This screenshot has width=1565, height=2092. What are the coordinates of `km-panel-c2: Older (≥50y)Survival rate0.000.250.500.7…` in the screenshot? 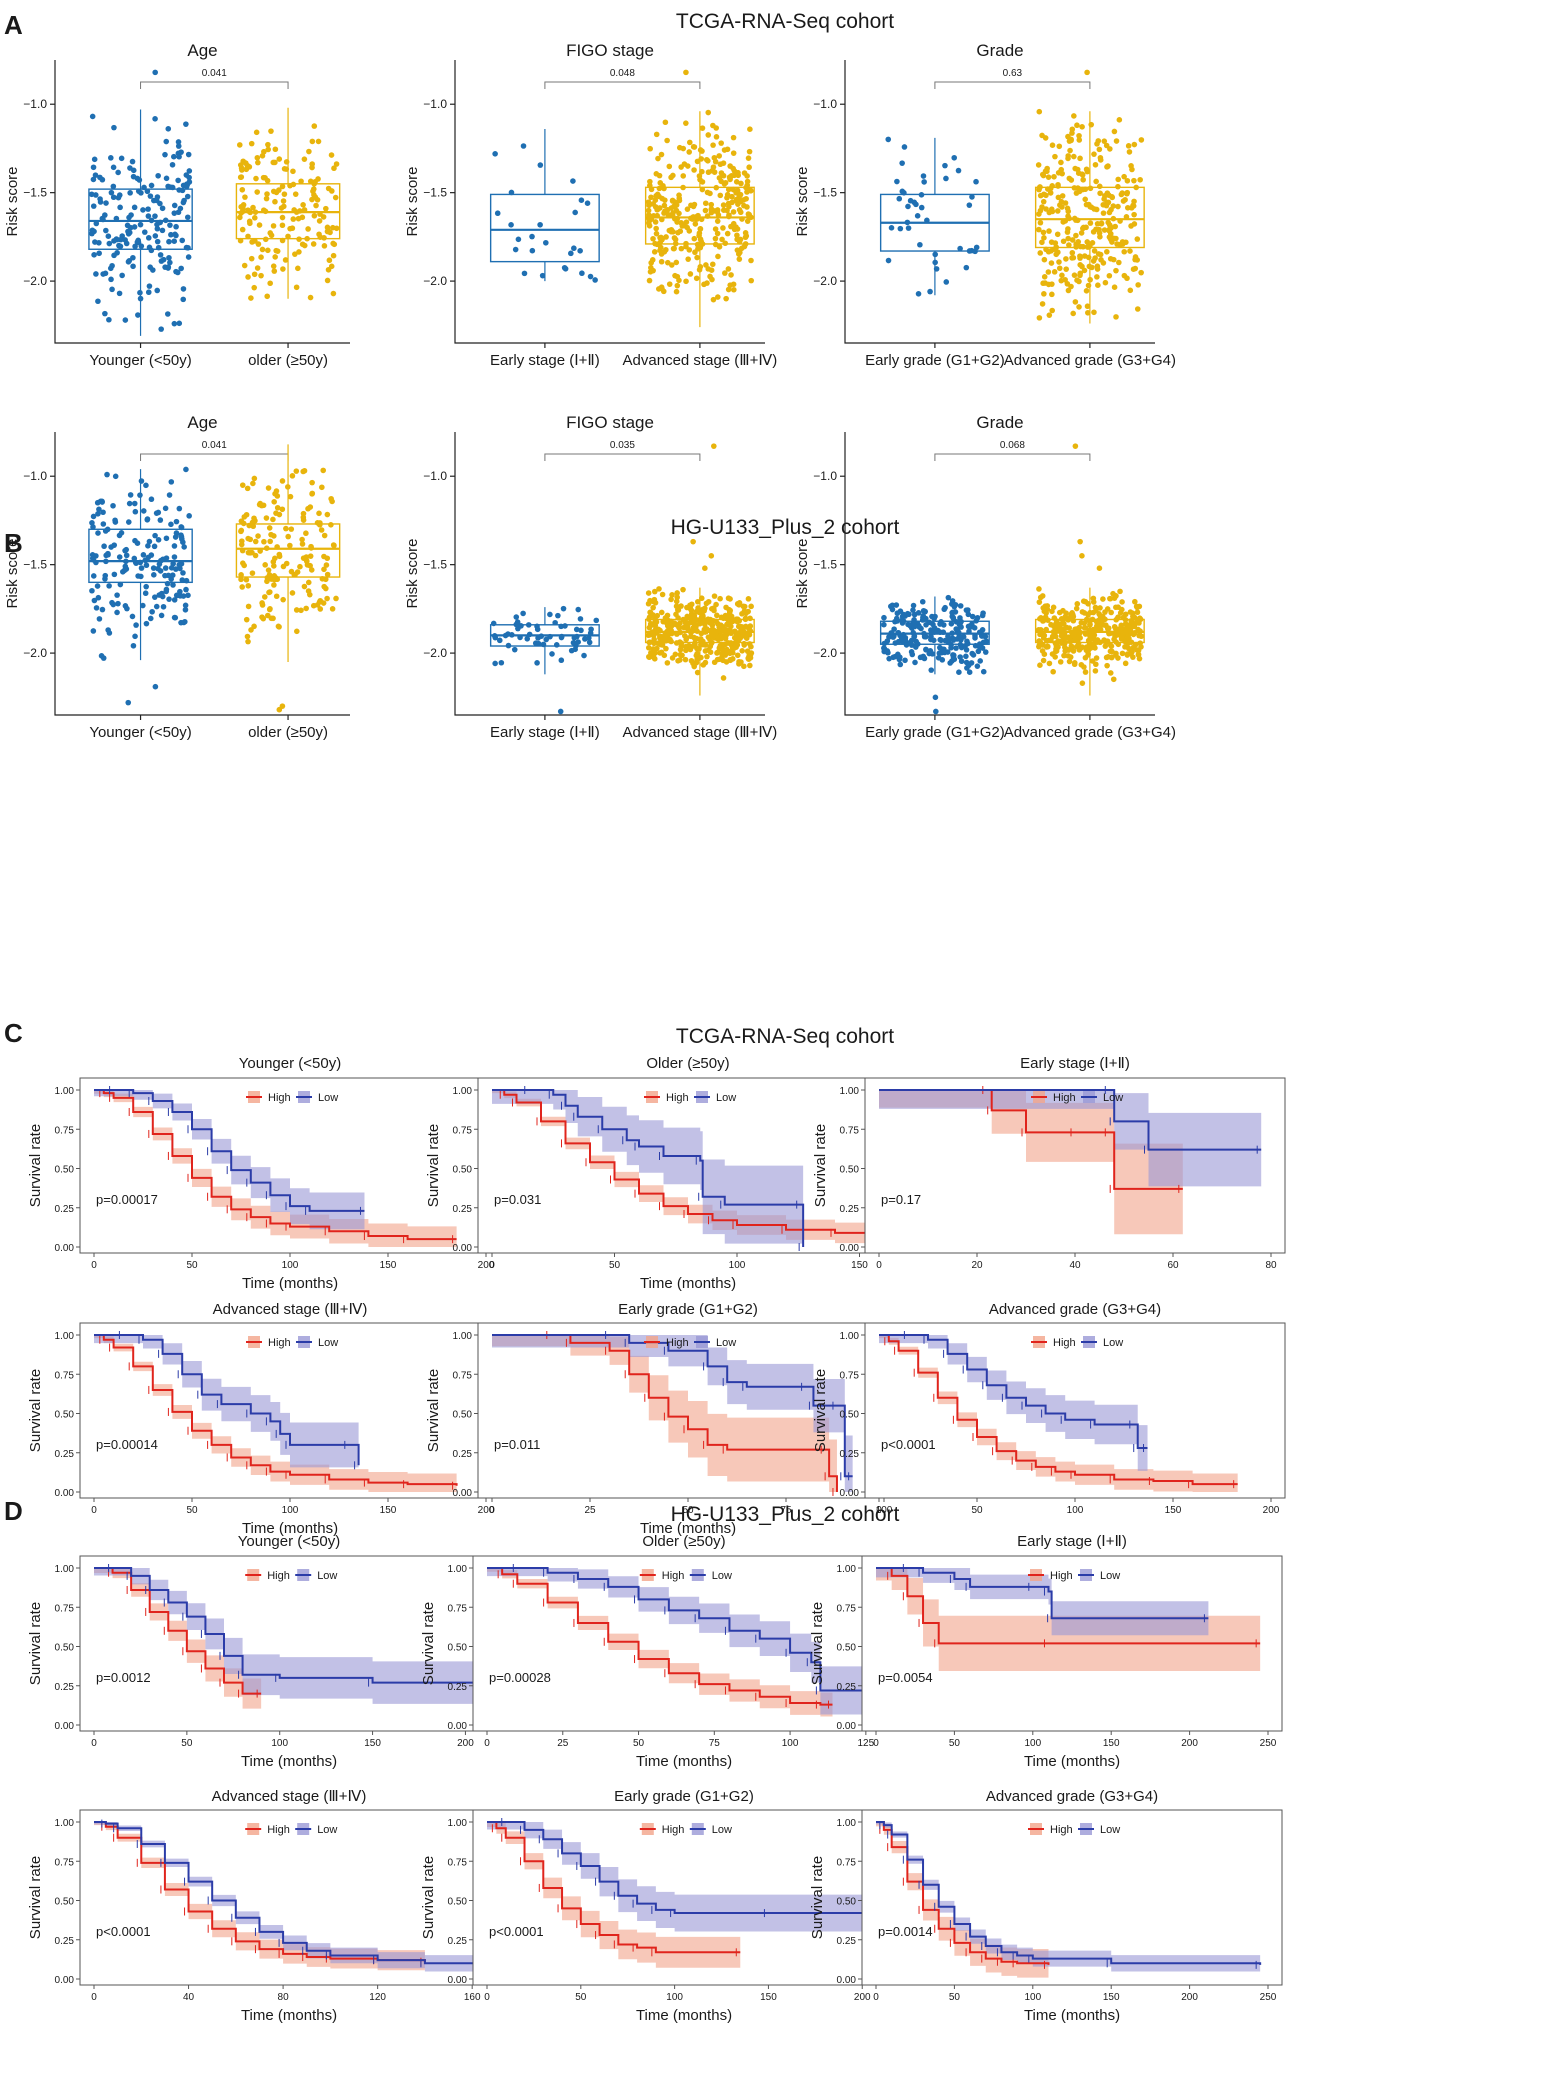 It's located at (662, 1173).